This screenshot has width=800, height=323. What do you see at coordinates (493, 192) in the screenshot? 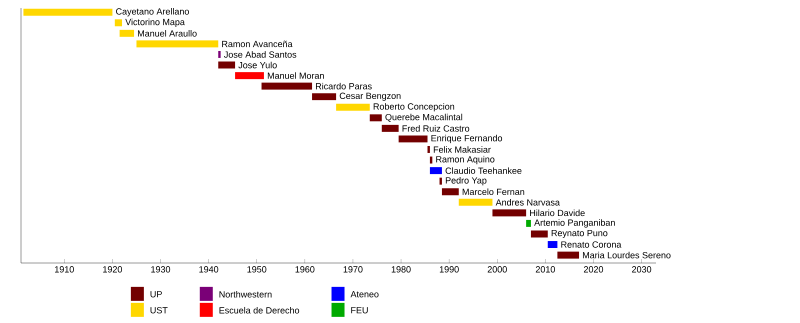
I see `y-tick-label: Marcelo Fernan` at bounding box center [493, 192].